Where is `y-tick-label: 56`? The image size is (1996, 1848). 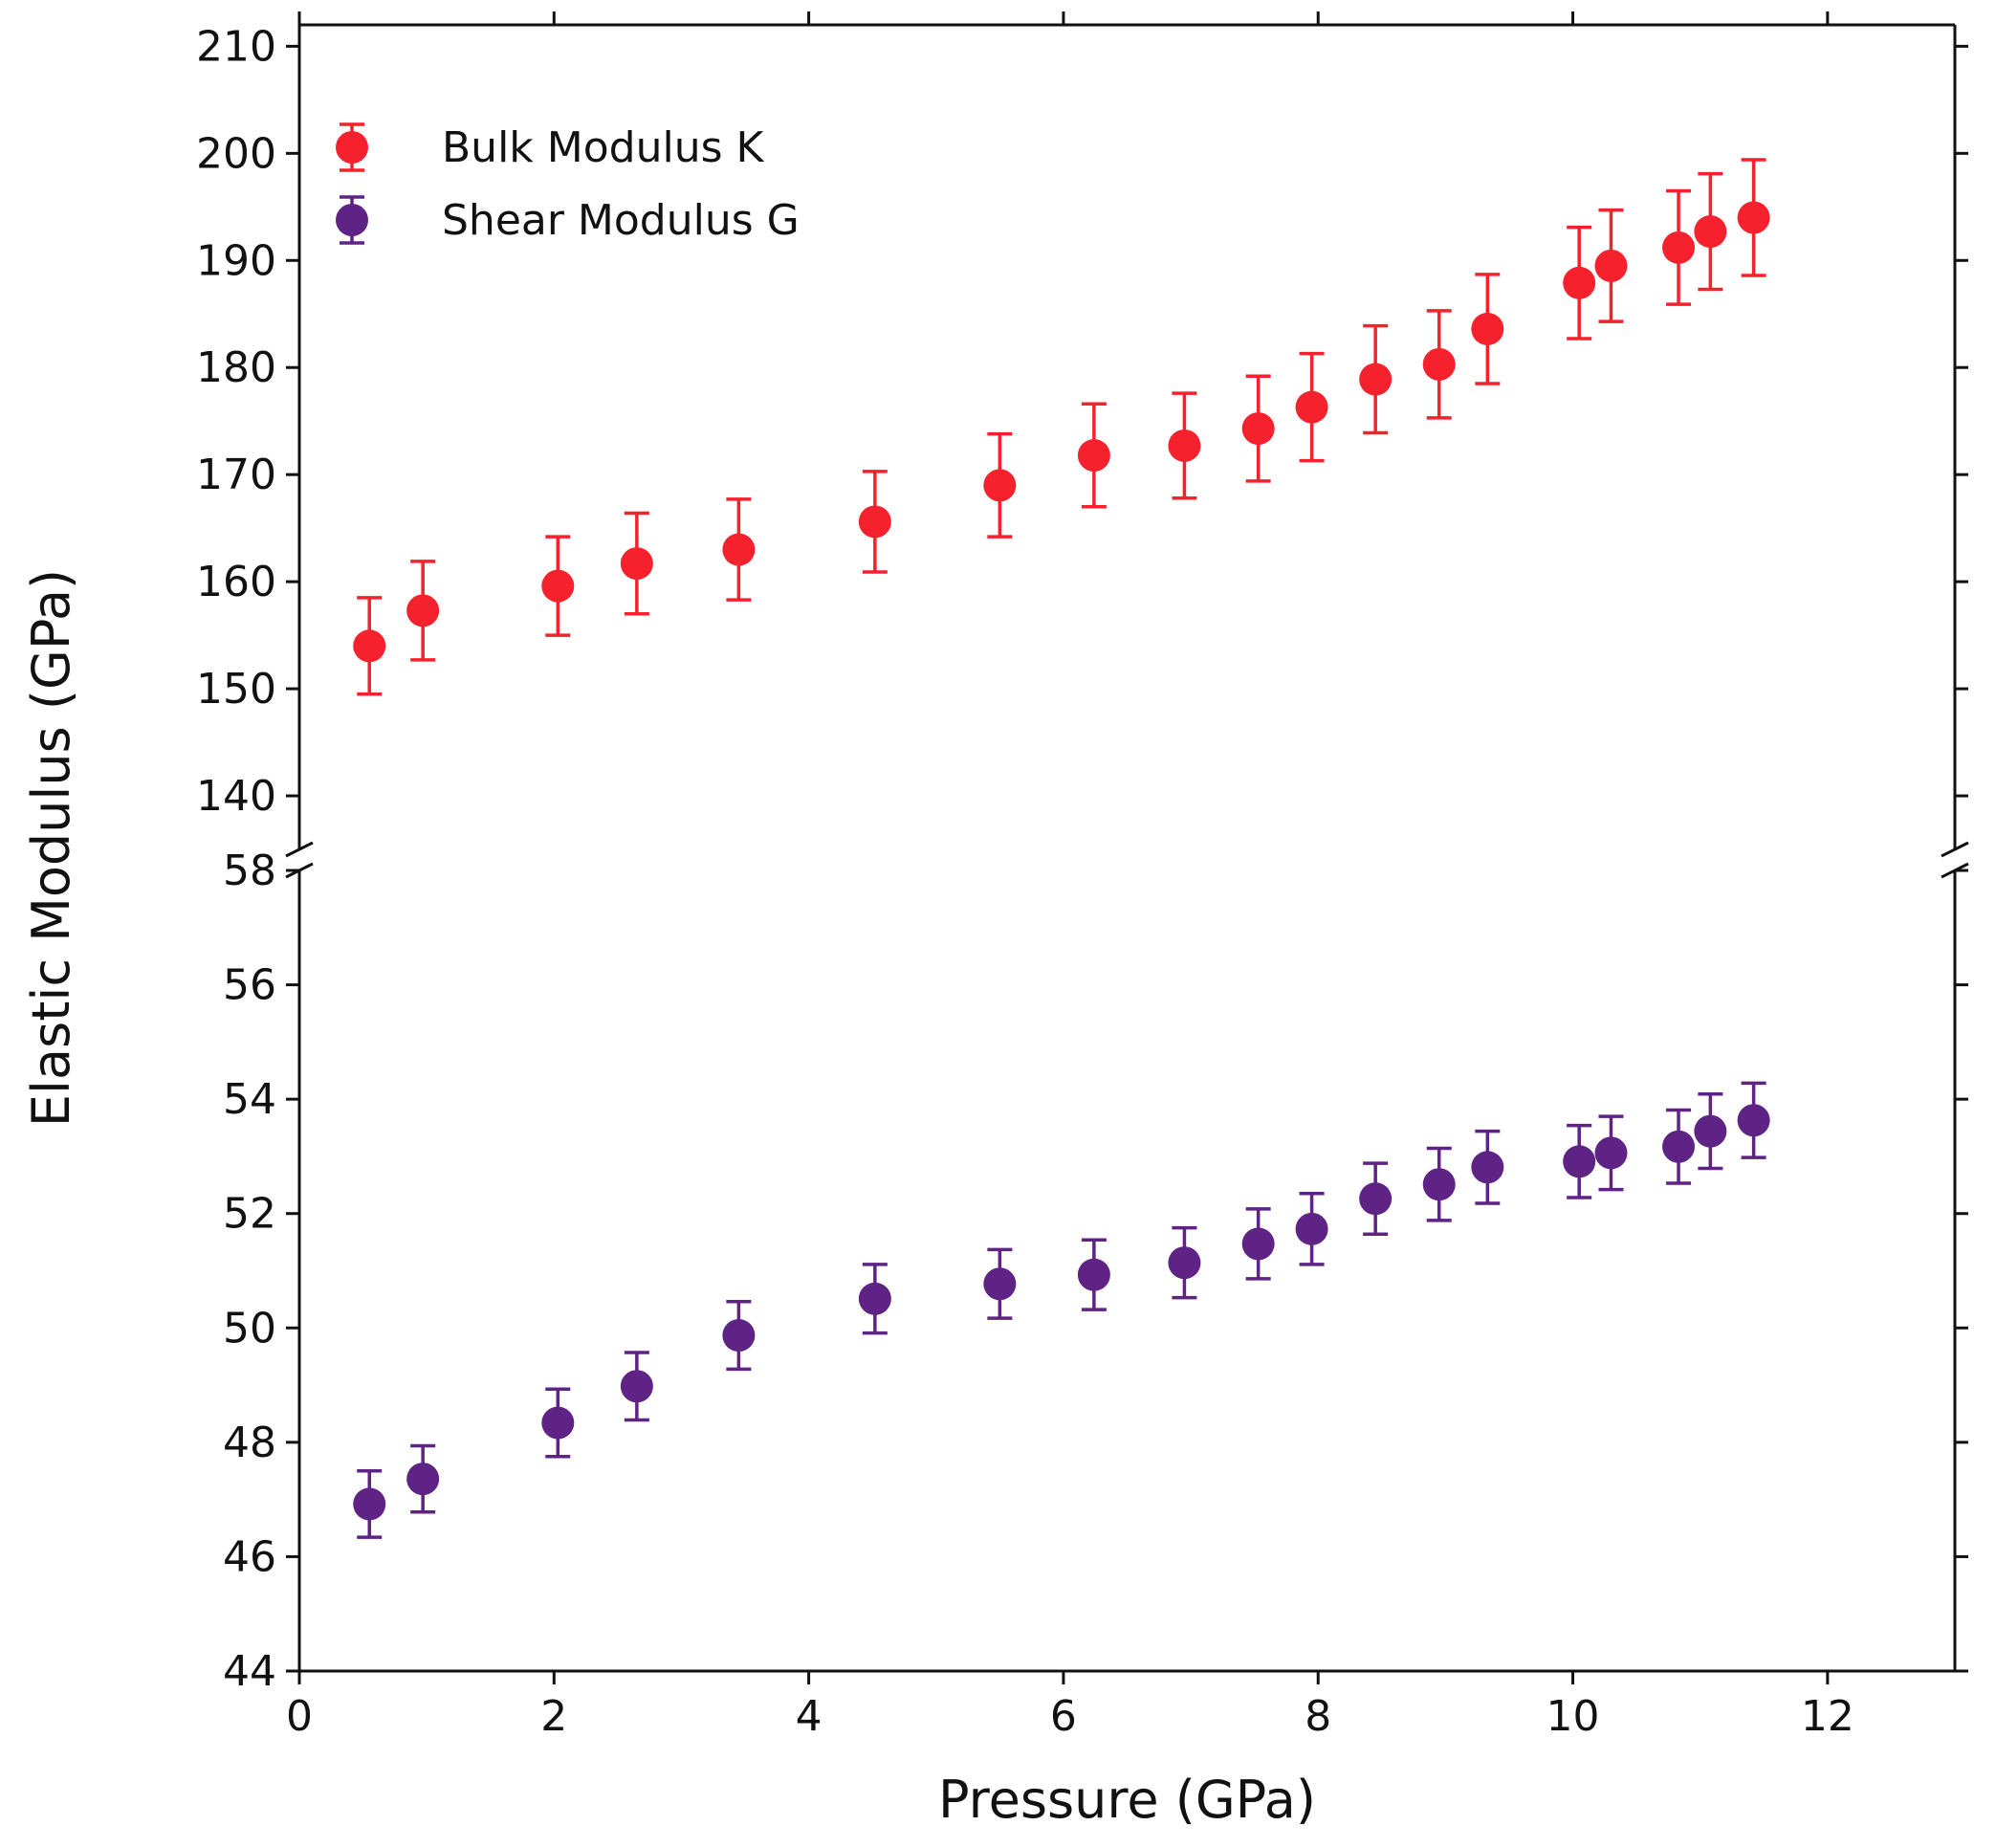 y-tick-label: 56 is located at coordinates (249, 985).